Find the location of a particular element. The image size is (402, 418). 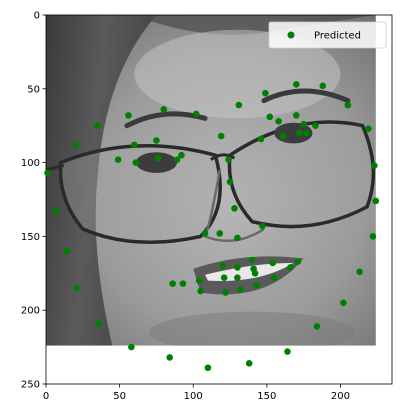

x-tick-label-200: 200 is located at coordinates (340, 396).